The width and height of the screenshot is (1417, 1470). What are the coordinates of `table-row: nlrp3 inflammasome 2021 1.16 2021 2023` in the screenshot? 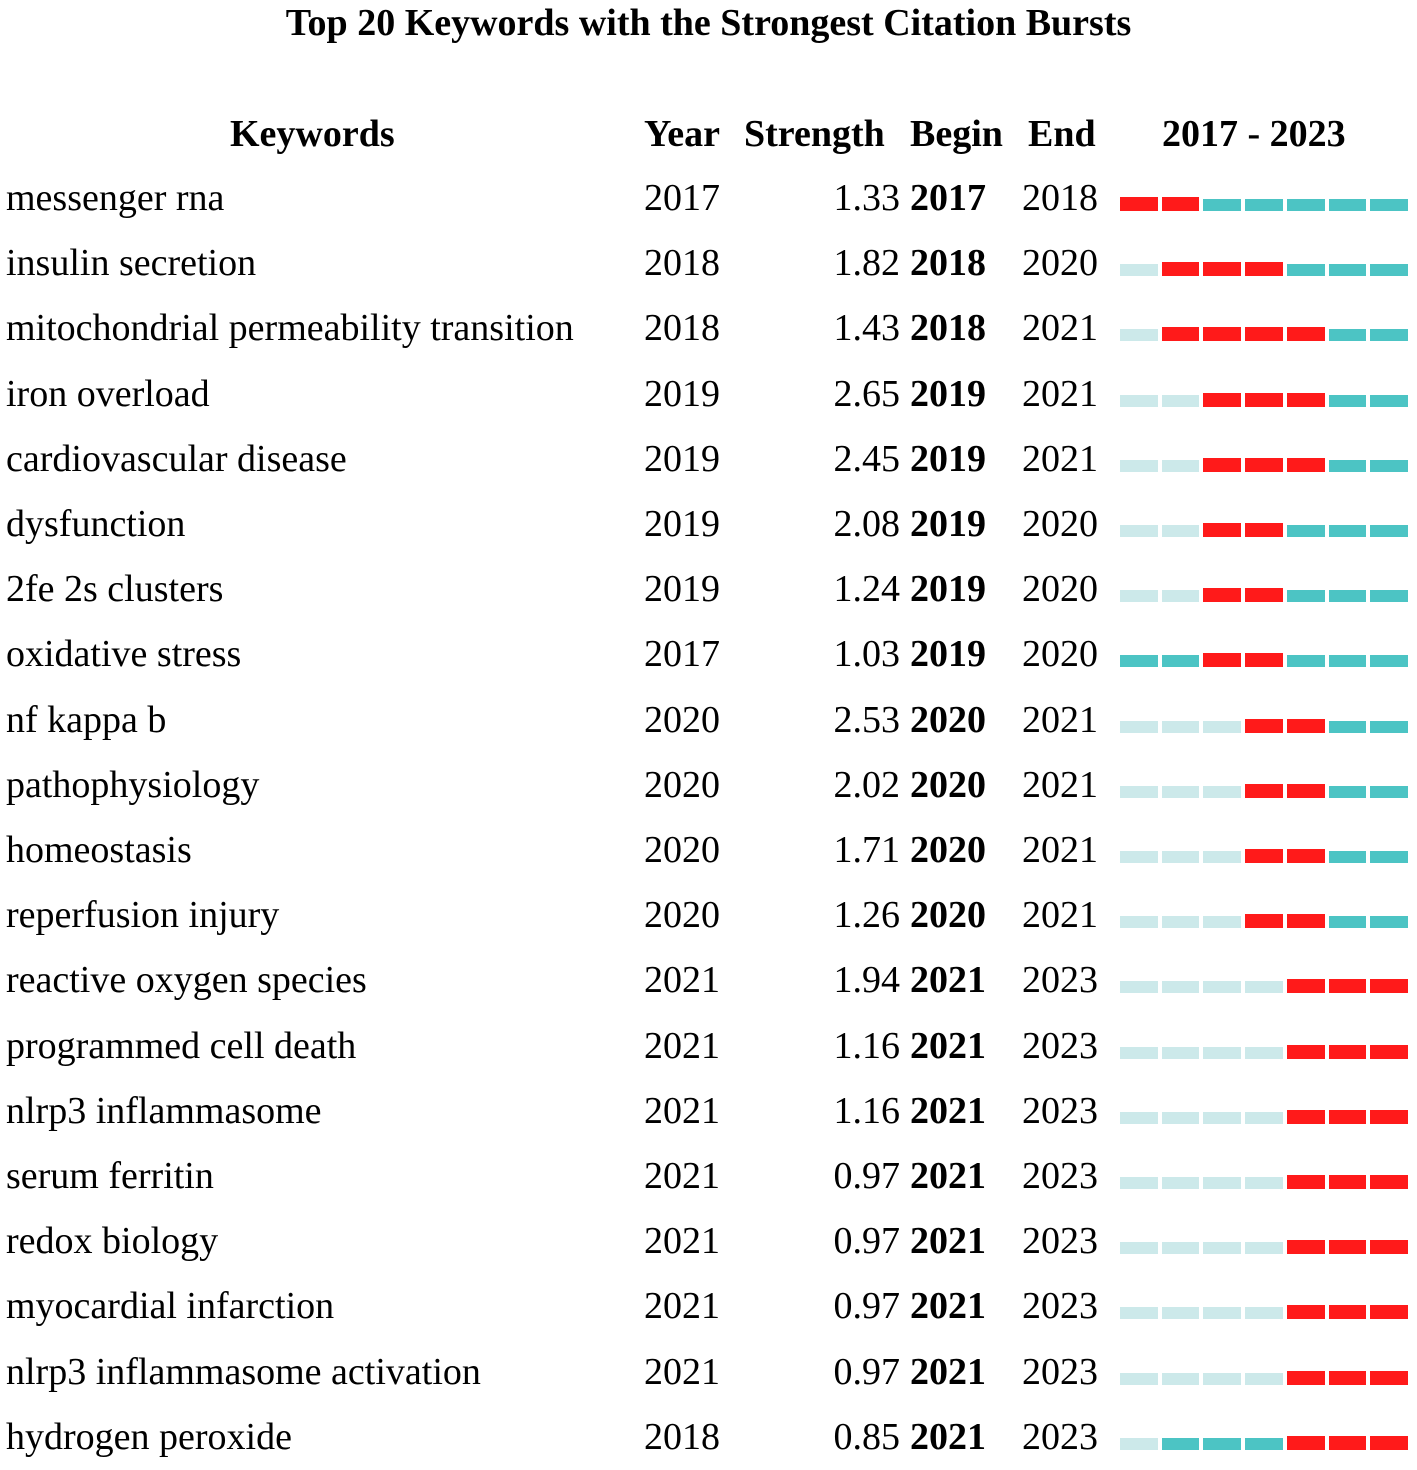 It's located at (708, 1111).